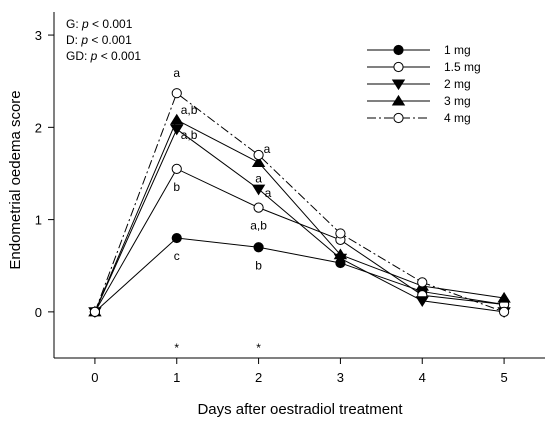 The width and height of the screenshot is (550, 424). I want to click on legend-item: 1 mg, so click(419, 50).